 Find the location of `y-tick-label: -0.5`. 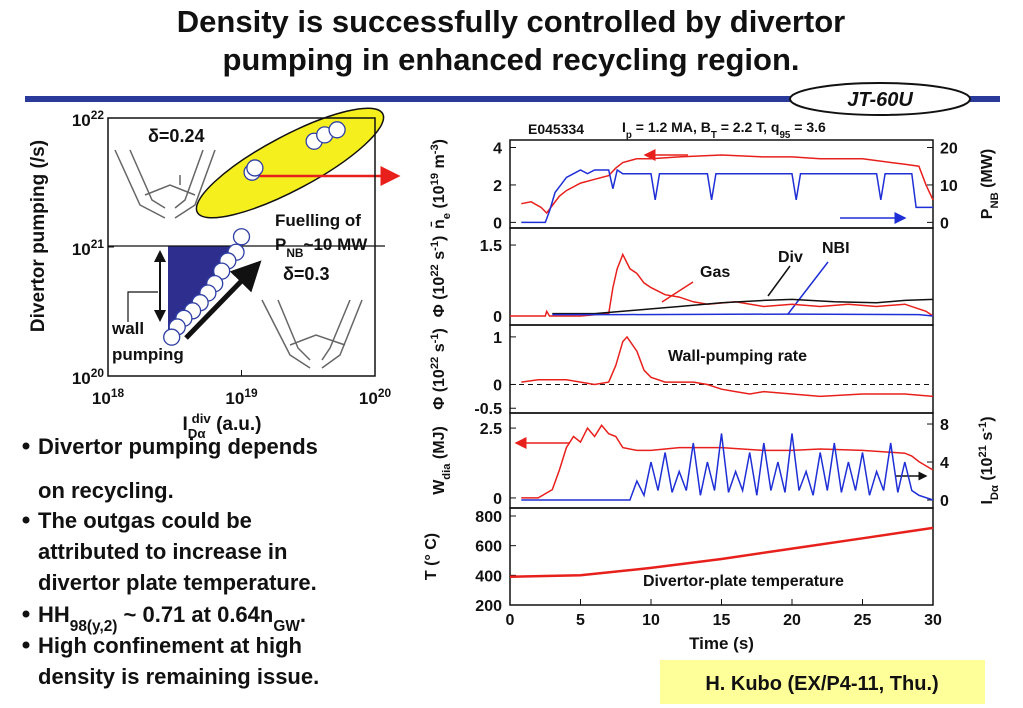

y-tick-label: -0.5 is located at coordinates (488, 409).